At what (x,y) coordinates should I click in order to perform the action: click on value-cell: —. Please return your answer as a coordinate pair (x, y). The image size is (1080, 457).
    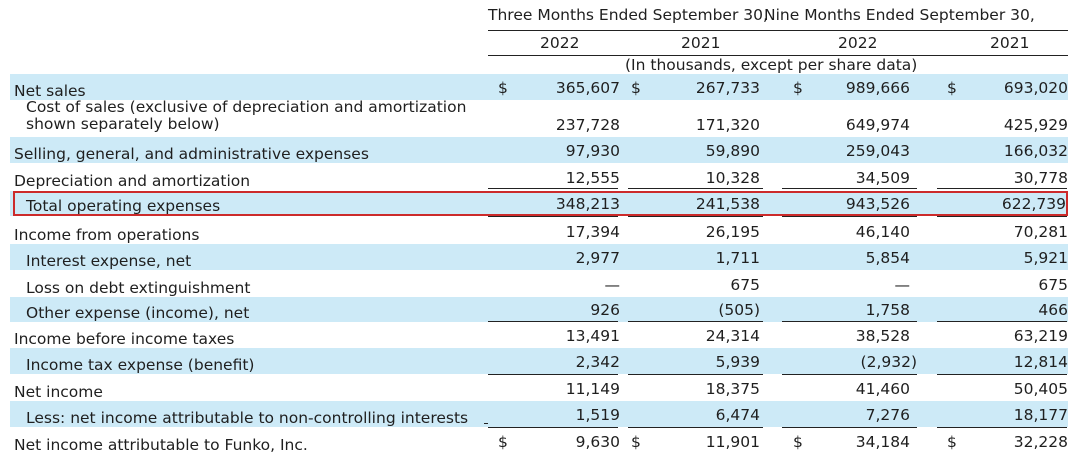
    Looking at the image, I should click on (612, 285).